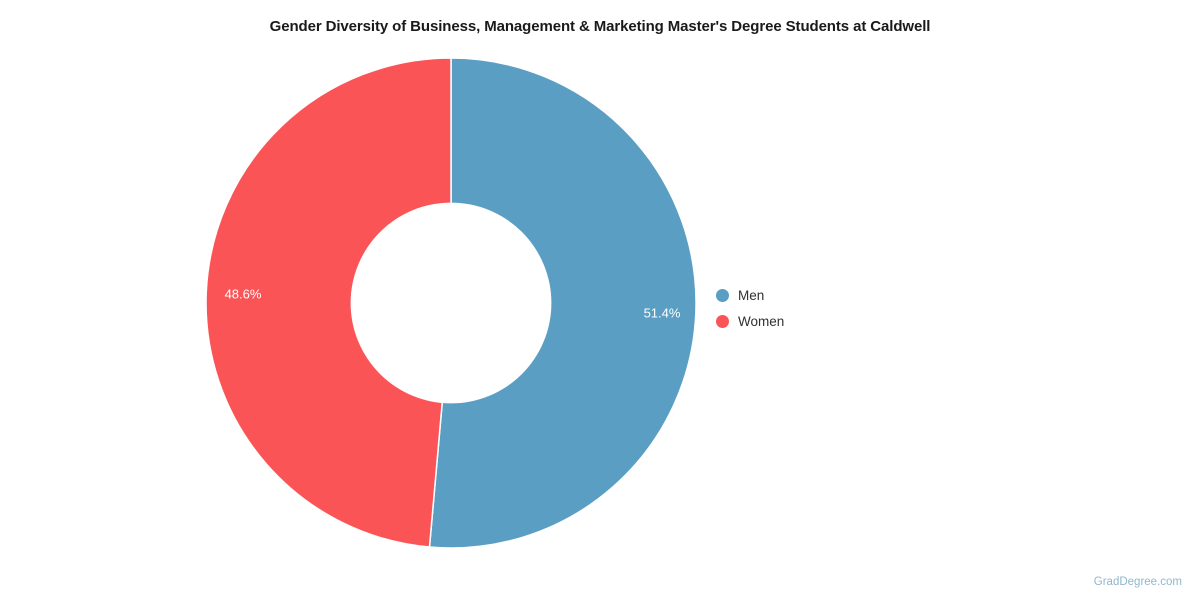 The height and width of the screenshot is (600, 1200). Describe the element at coordinates (751, 295) in the screenshot. I see `legend-label-men: Men` at that location.